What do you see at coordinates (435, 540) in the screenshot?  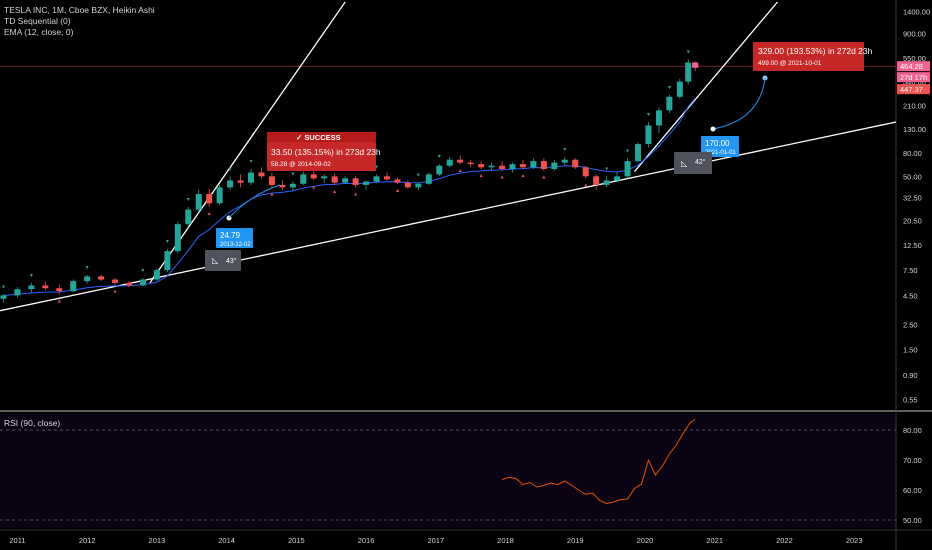 I see `time-tick-label: 2017` at bounding box center [435, 540].